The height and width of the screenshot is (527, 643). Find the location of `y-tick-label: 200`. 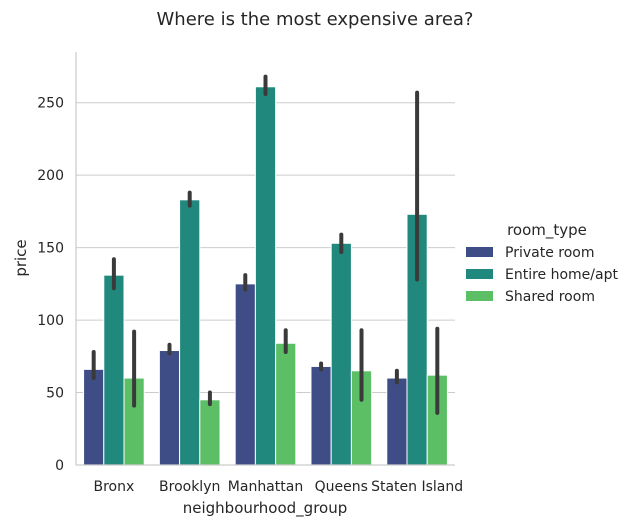

y-tick-label: 200 is located at coordinates (50, 176).